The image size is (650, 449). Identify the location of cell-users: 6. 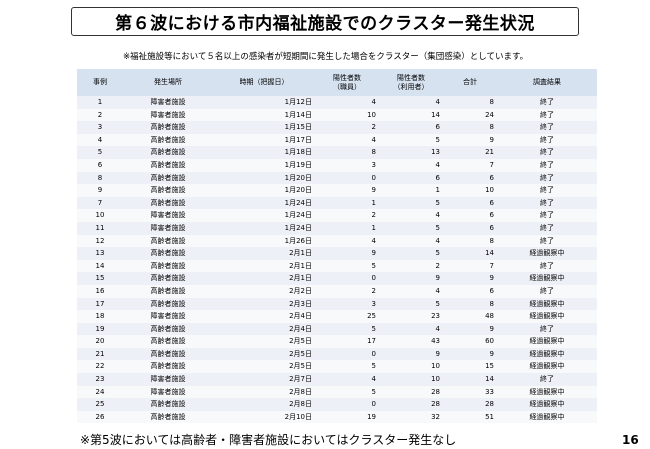
(411, 127).